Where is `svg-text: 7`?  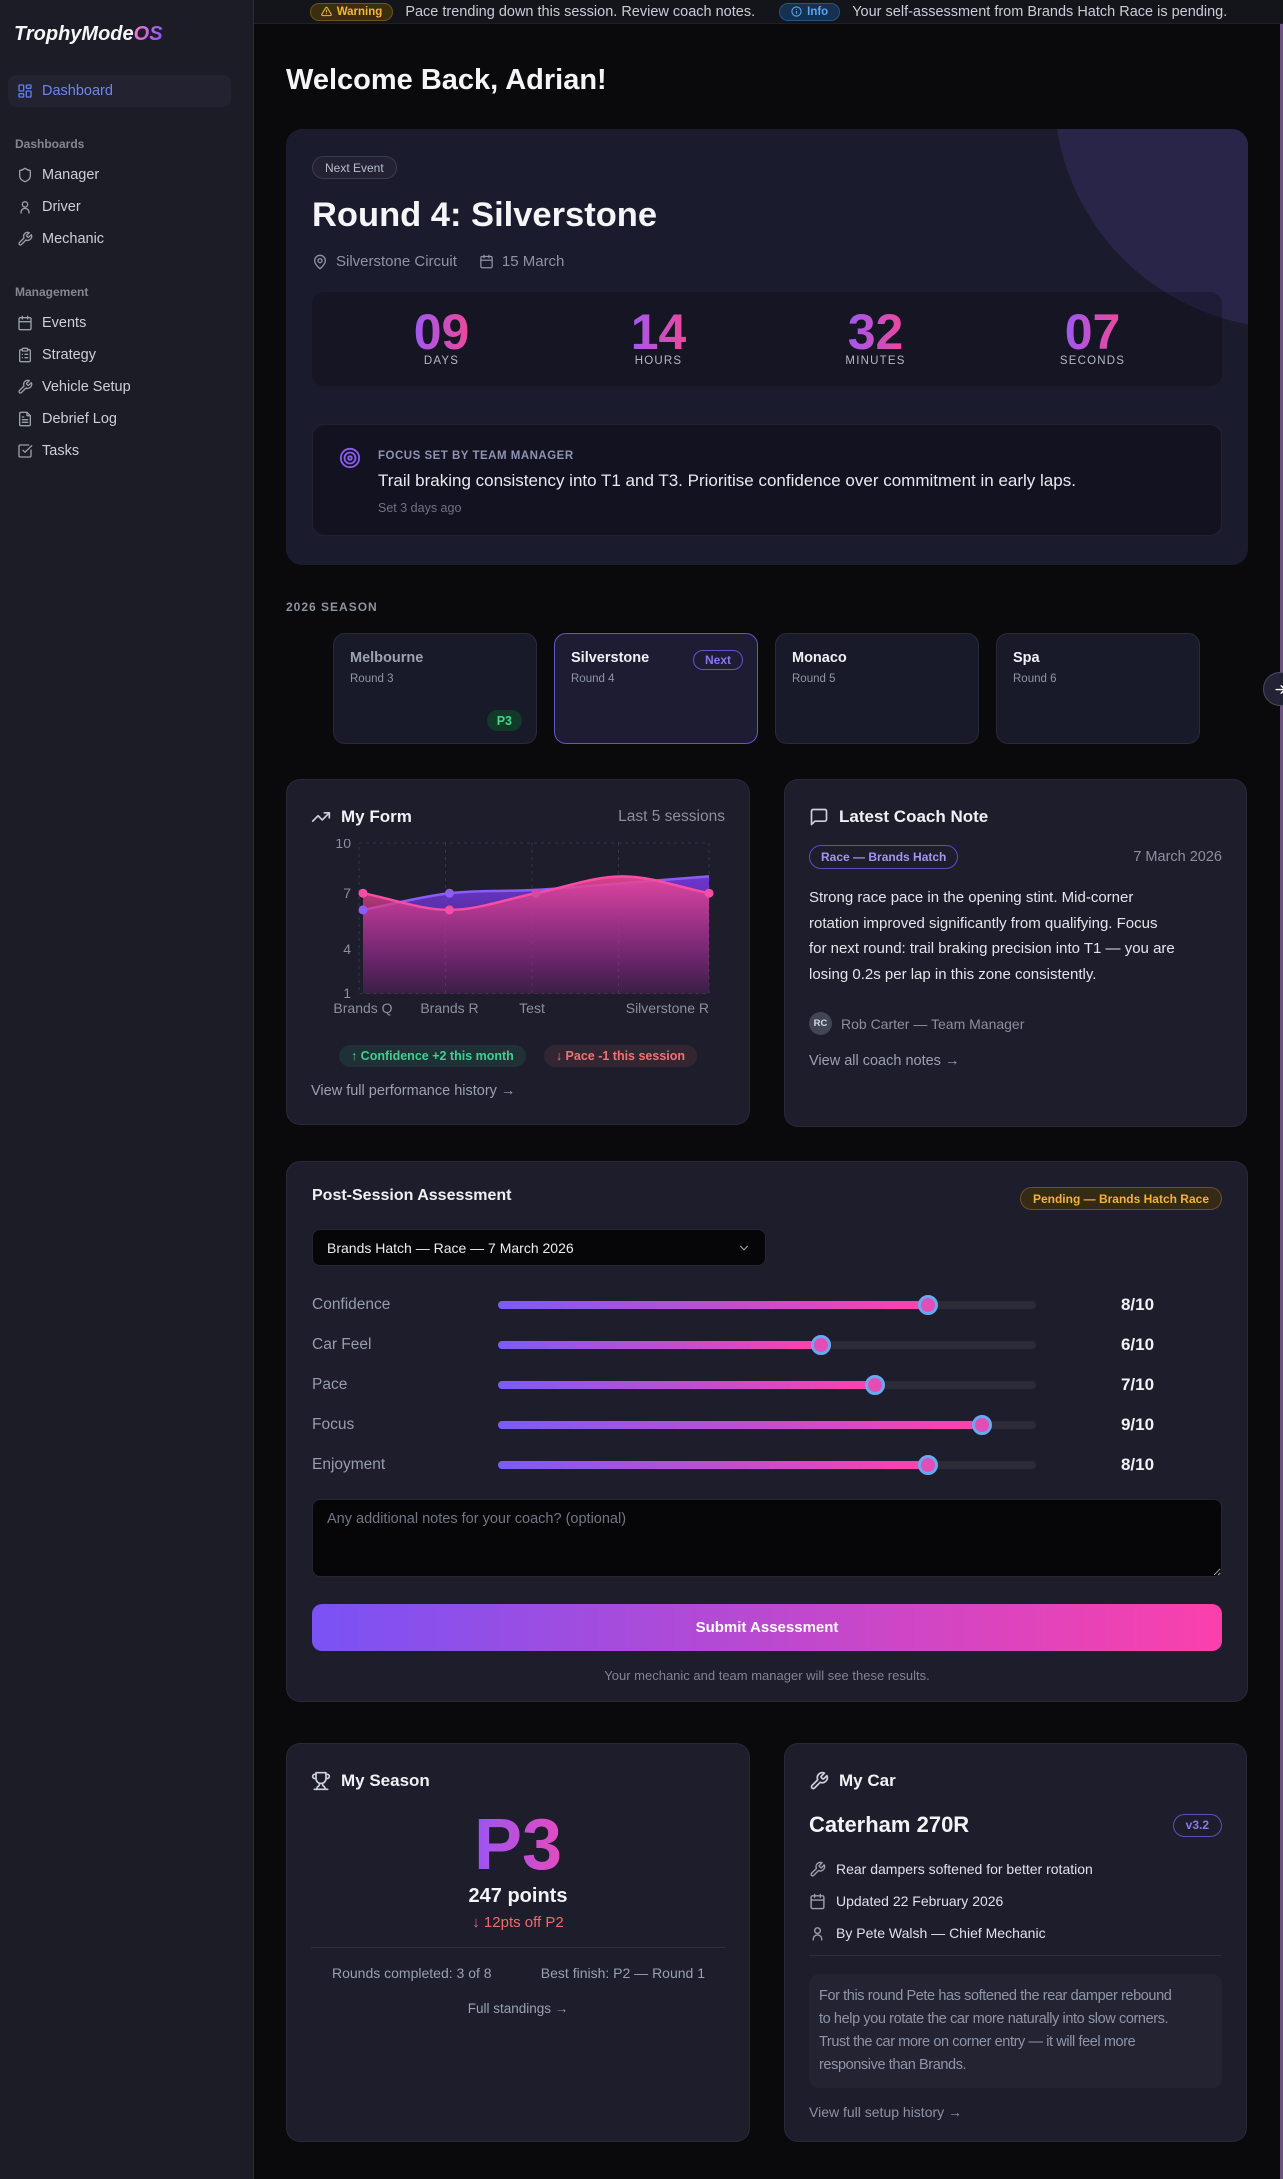
svg-text: 7 is located at coordinates (347, 893).